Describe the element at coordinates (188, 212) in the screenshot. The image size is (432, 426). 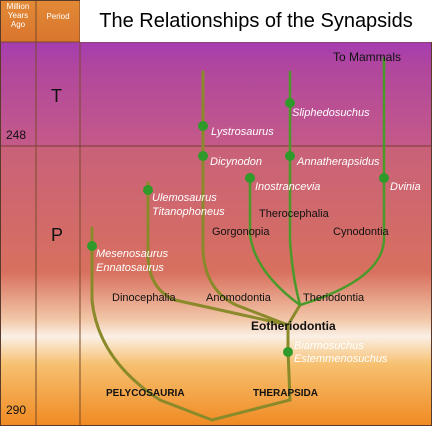
I see `label-titanophoneus: Titanophoneus` at that location.